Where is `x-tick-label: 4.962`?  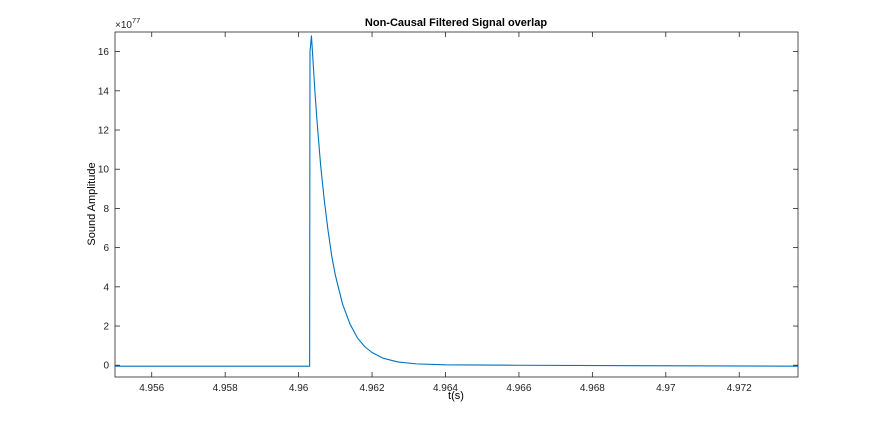 x-tick-label: 4.962 is located at coordinates (372, 388).